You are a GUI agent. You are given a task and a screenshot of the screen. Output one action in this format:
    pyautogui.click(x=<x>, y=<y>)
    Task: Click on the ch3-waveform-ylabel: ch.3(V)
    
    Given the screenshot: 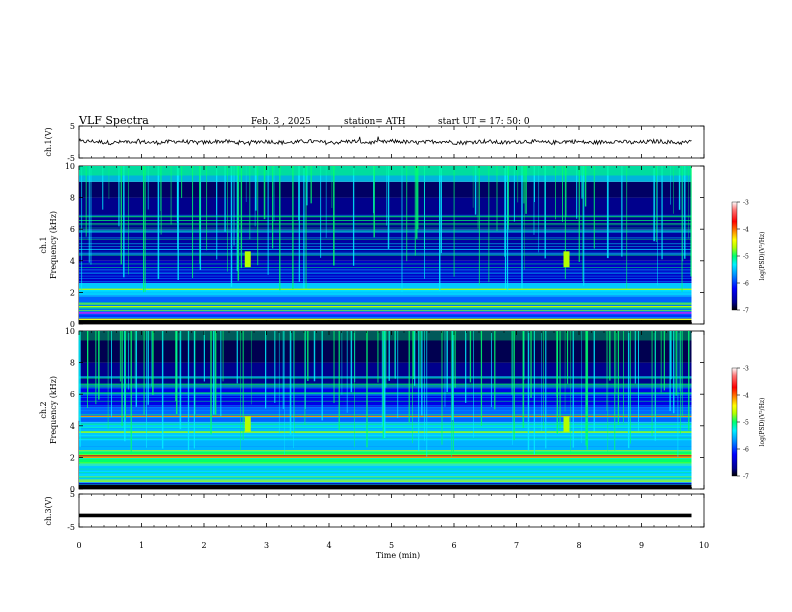 What is the action you would take?
    pyautogui.click(x=48, y=510)
    